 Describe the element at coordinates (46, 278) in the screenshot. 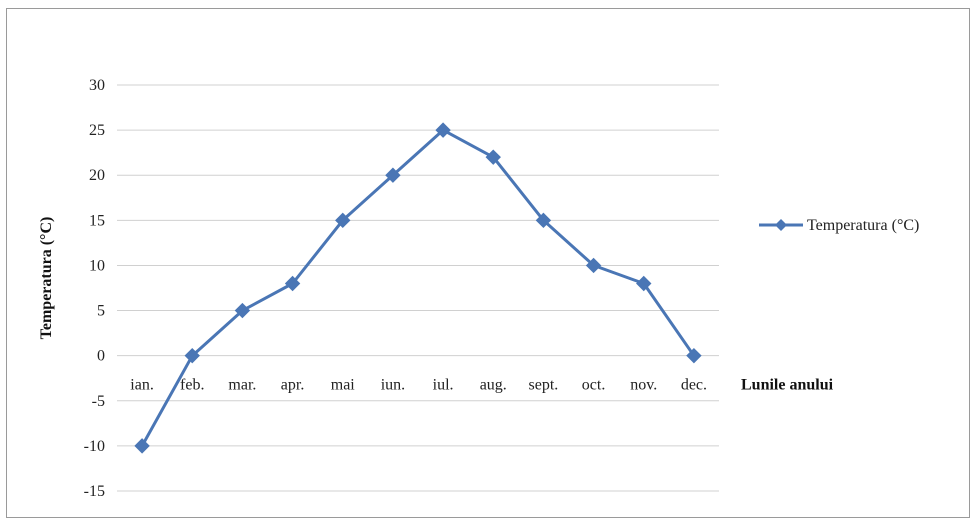

I see `y-axis-title: Temperatura (°C)` at that location.